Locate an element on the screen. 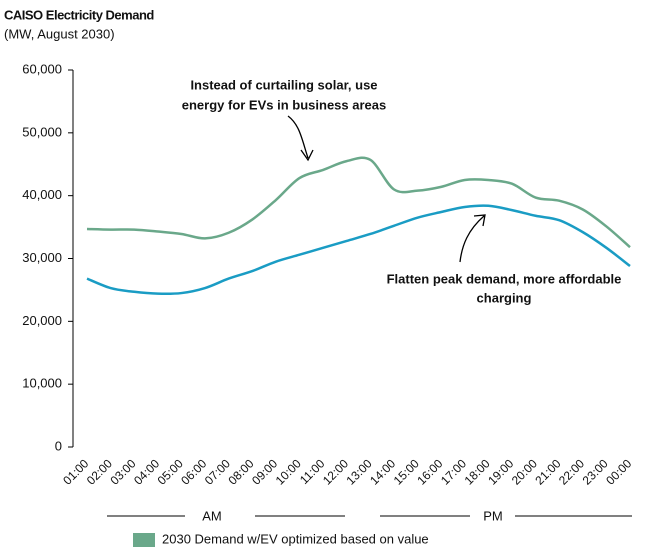 The width and height of the screenshot is (657, 555). x-tick-label: 13:00 is located at coordinates (359, 471).